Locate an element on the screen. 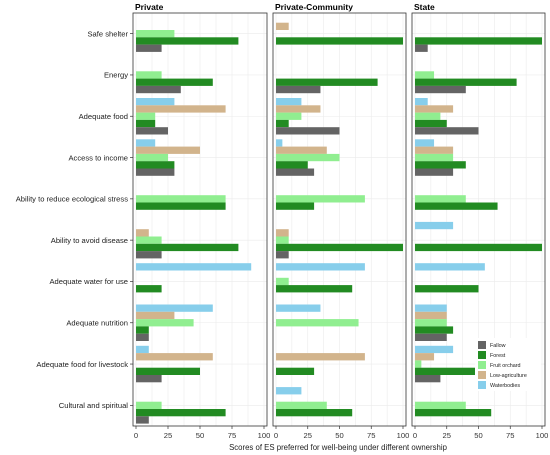 Image resolution: width=550 pixels, height=455 pixels. bar-private-community-adequate-food-low-agriculture is located at coordinates (298, 109).